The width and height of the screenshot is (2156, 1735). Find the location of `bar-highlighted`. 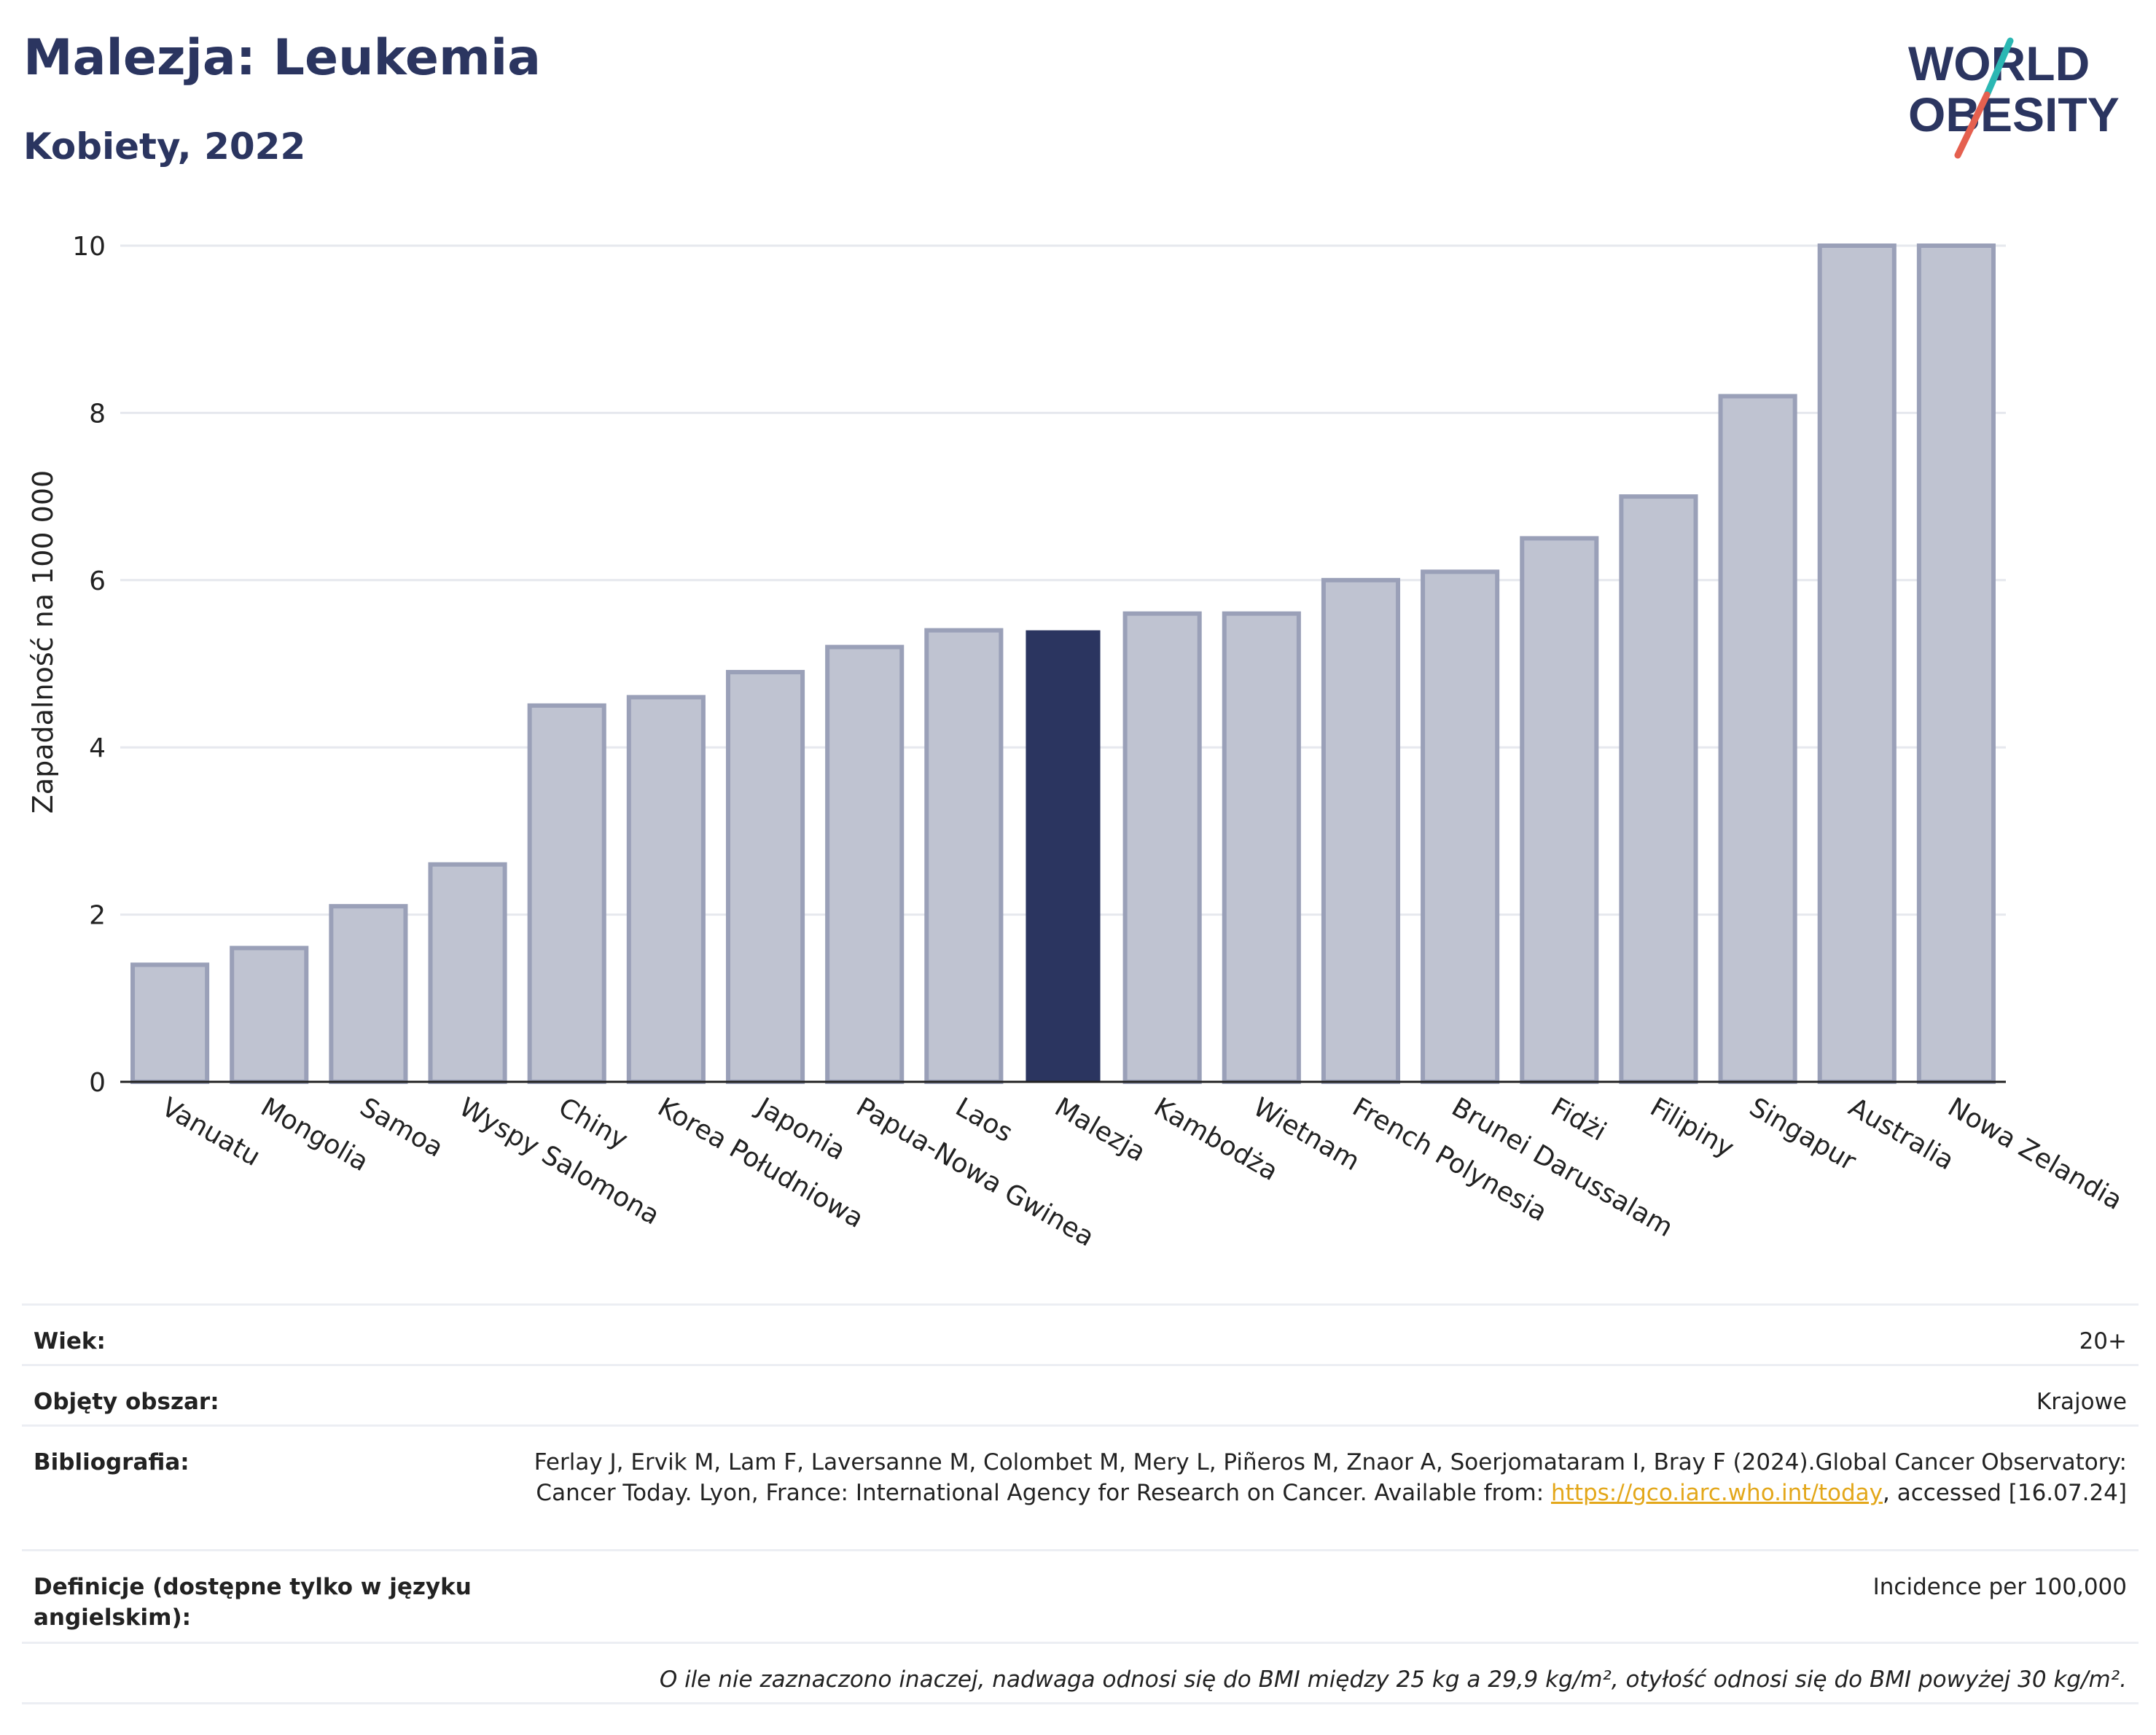

bar-highlighted is located at coordinates (1063, 856).